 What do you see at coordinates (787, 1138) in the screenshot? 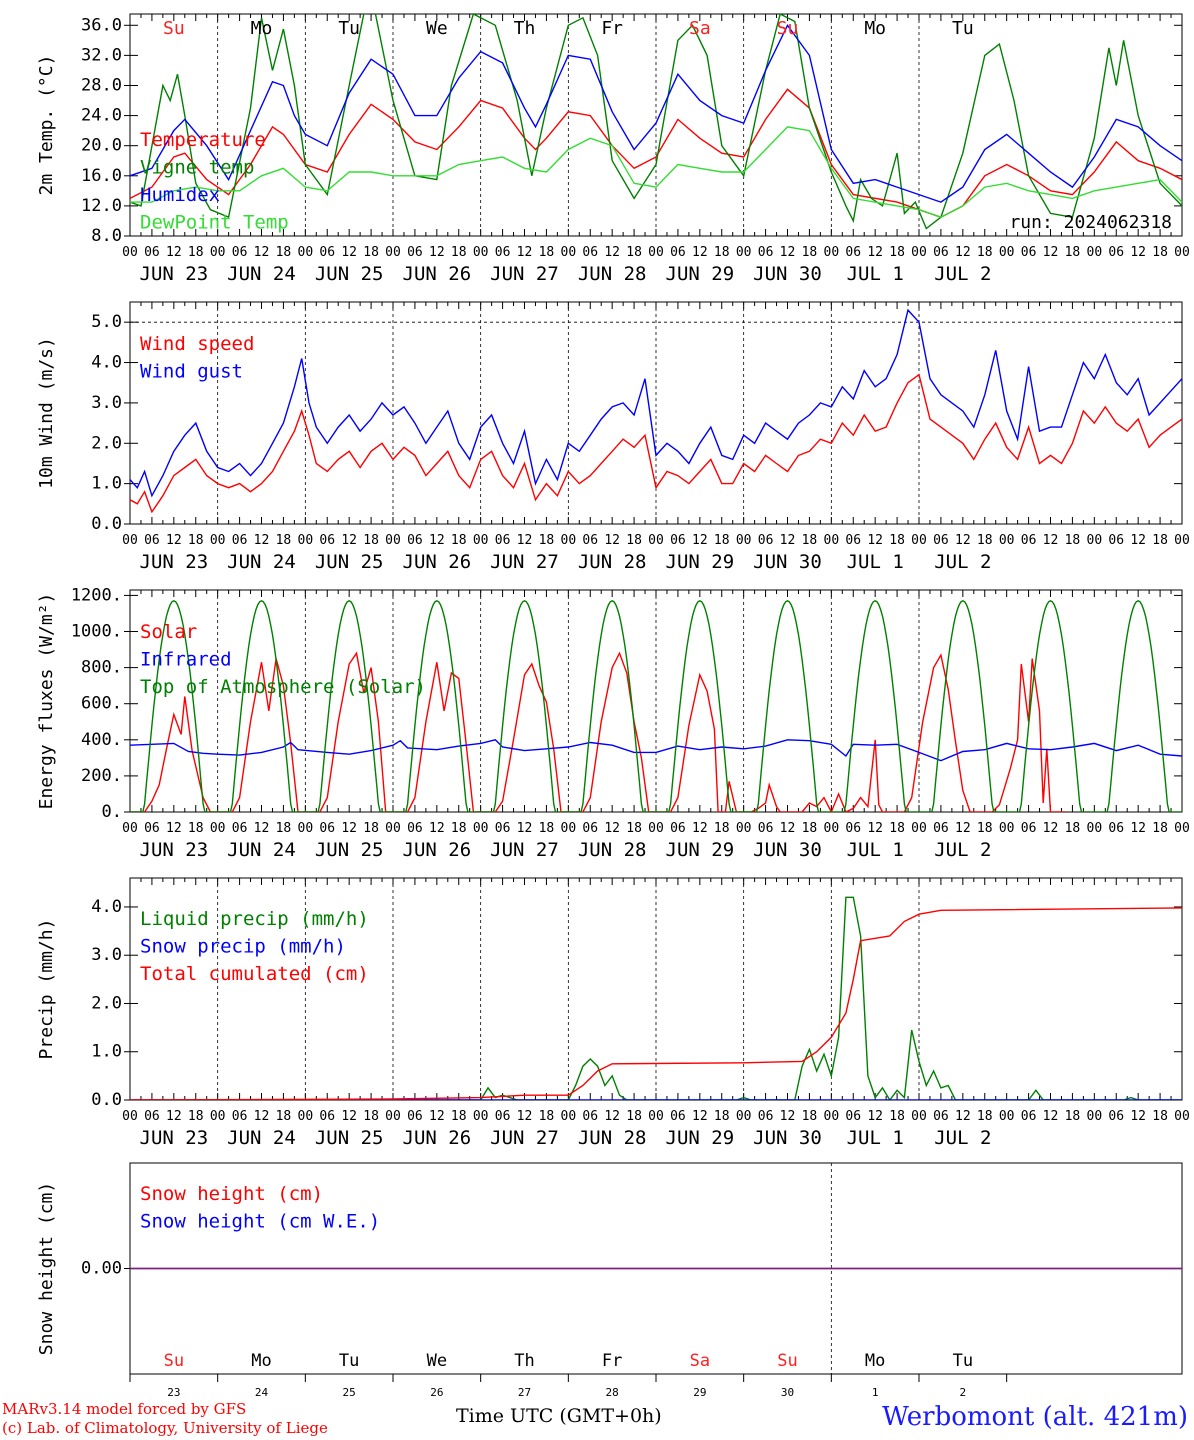
I see `date-label: JUN 30` at bounding box center [787, 1138].